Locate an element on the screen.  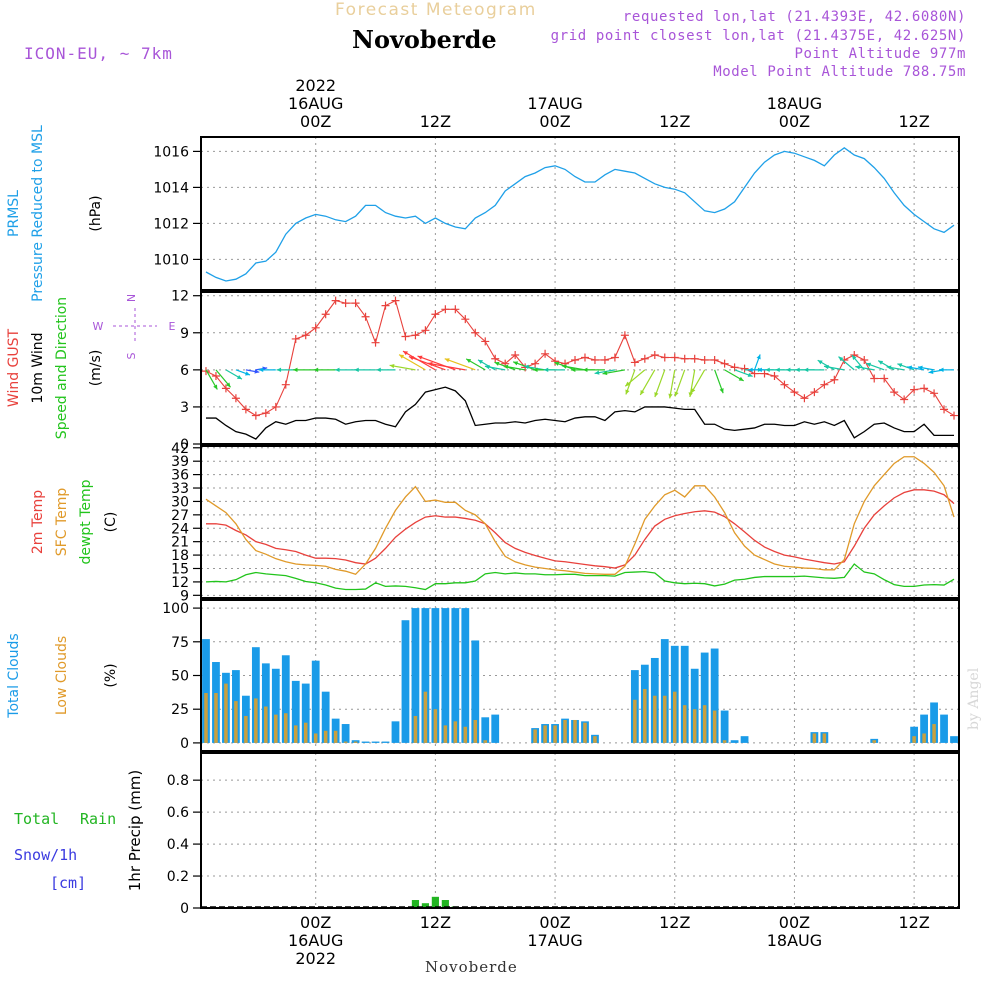
wind-speed-line is located at coordinates (580, 413).